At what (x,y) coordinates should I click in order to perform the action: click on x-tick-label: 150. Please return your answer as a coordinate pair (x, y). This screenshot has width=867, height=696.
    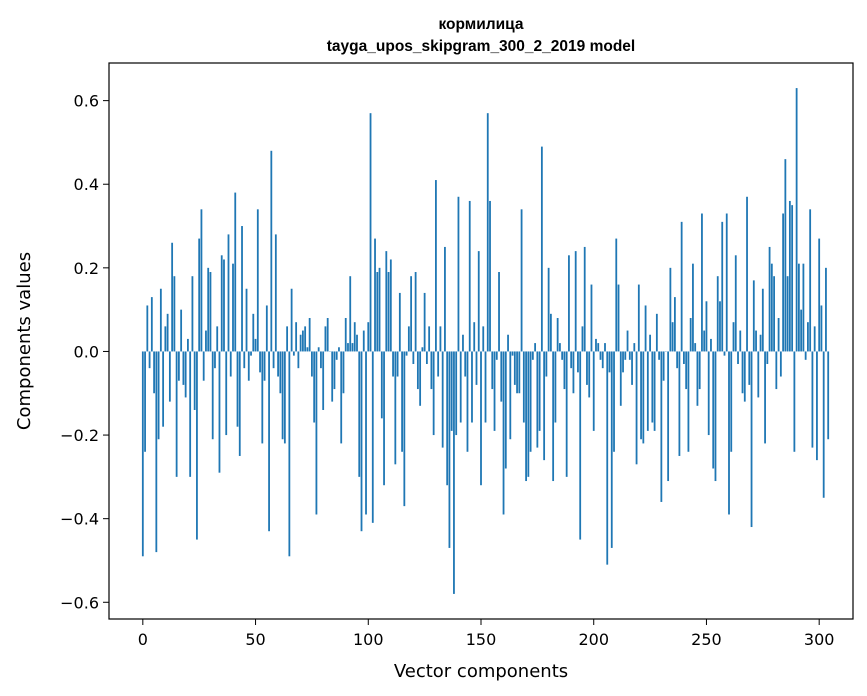
    Looking at the image, I should click on (481, 639).